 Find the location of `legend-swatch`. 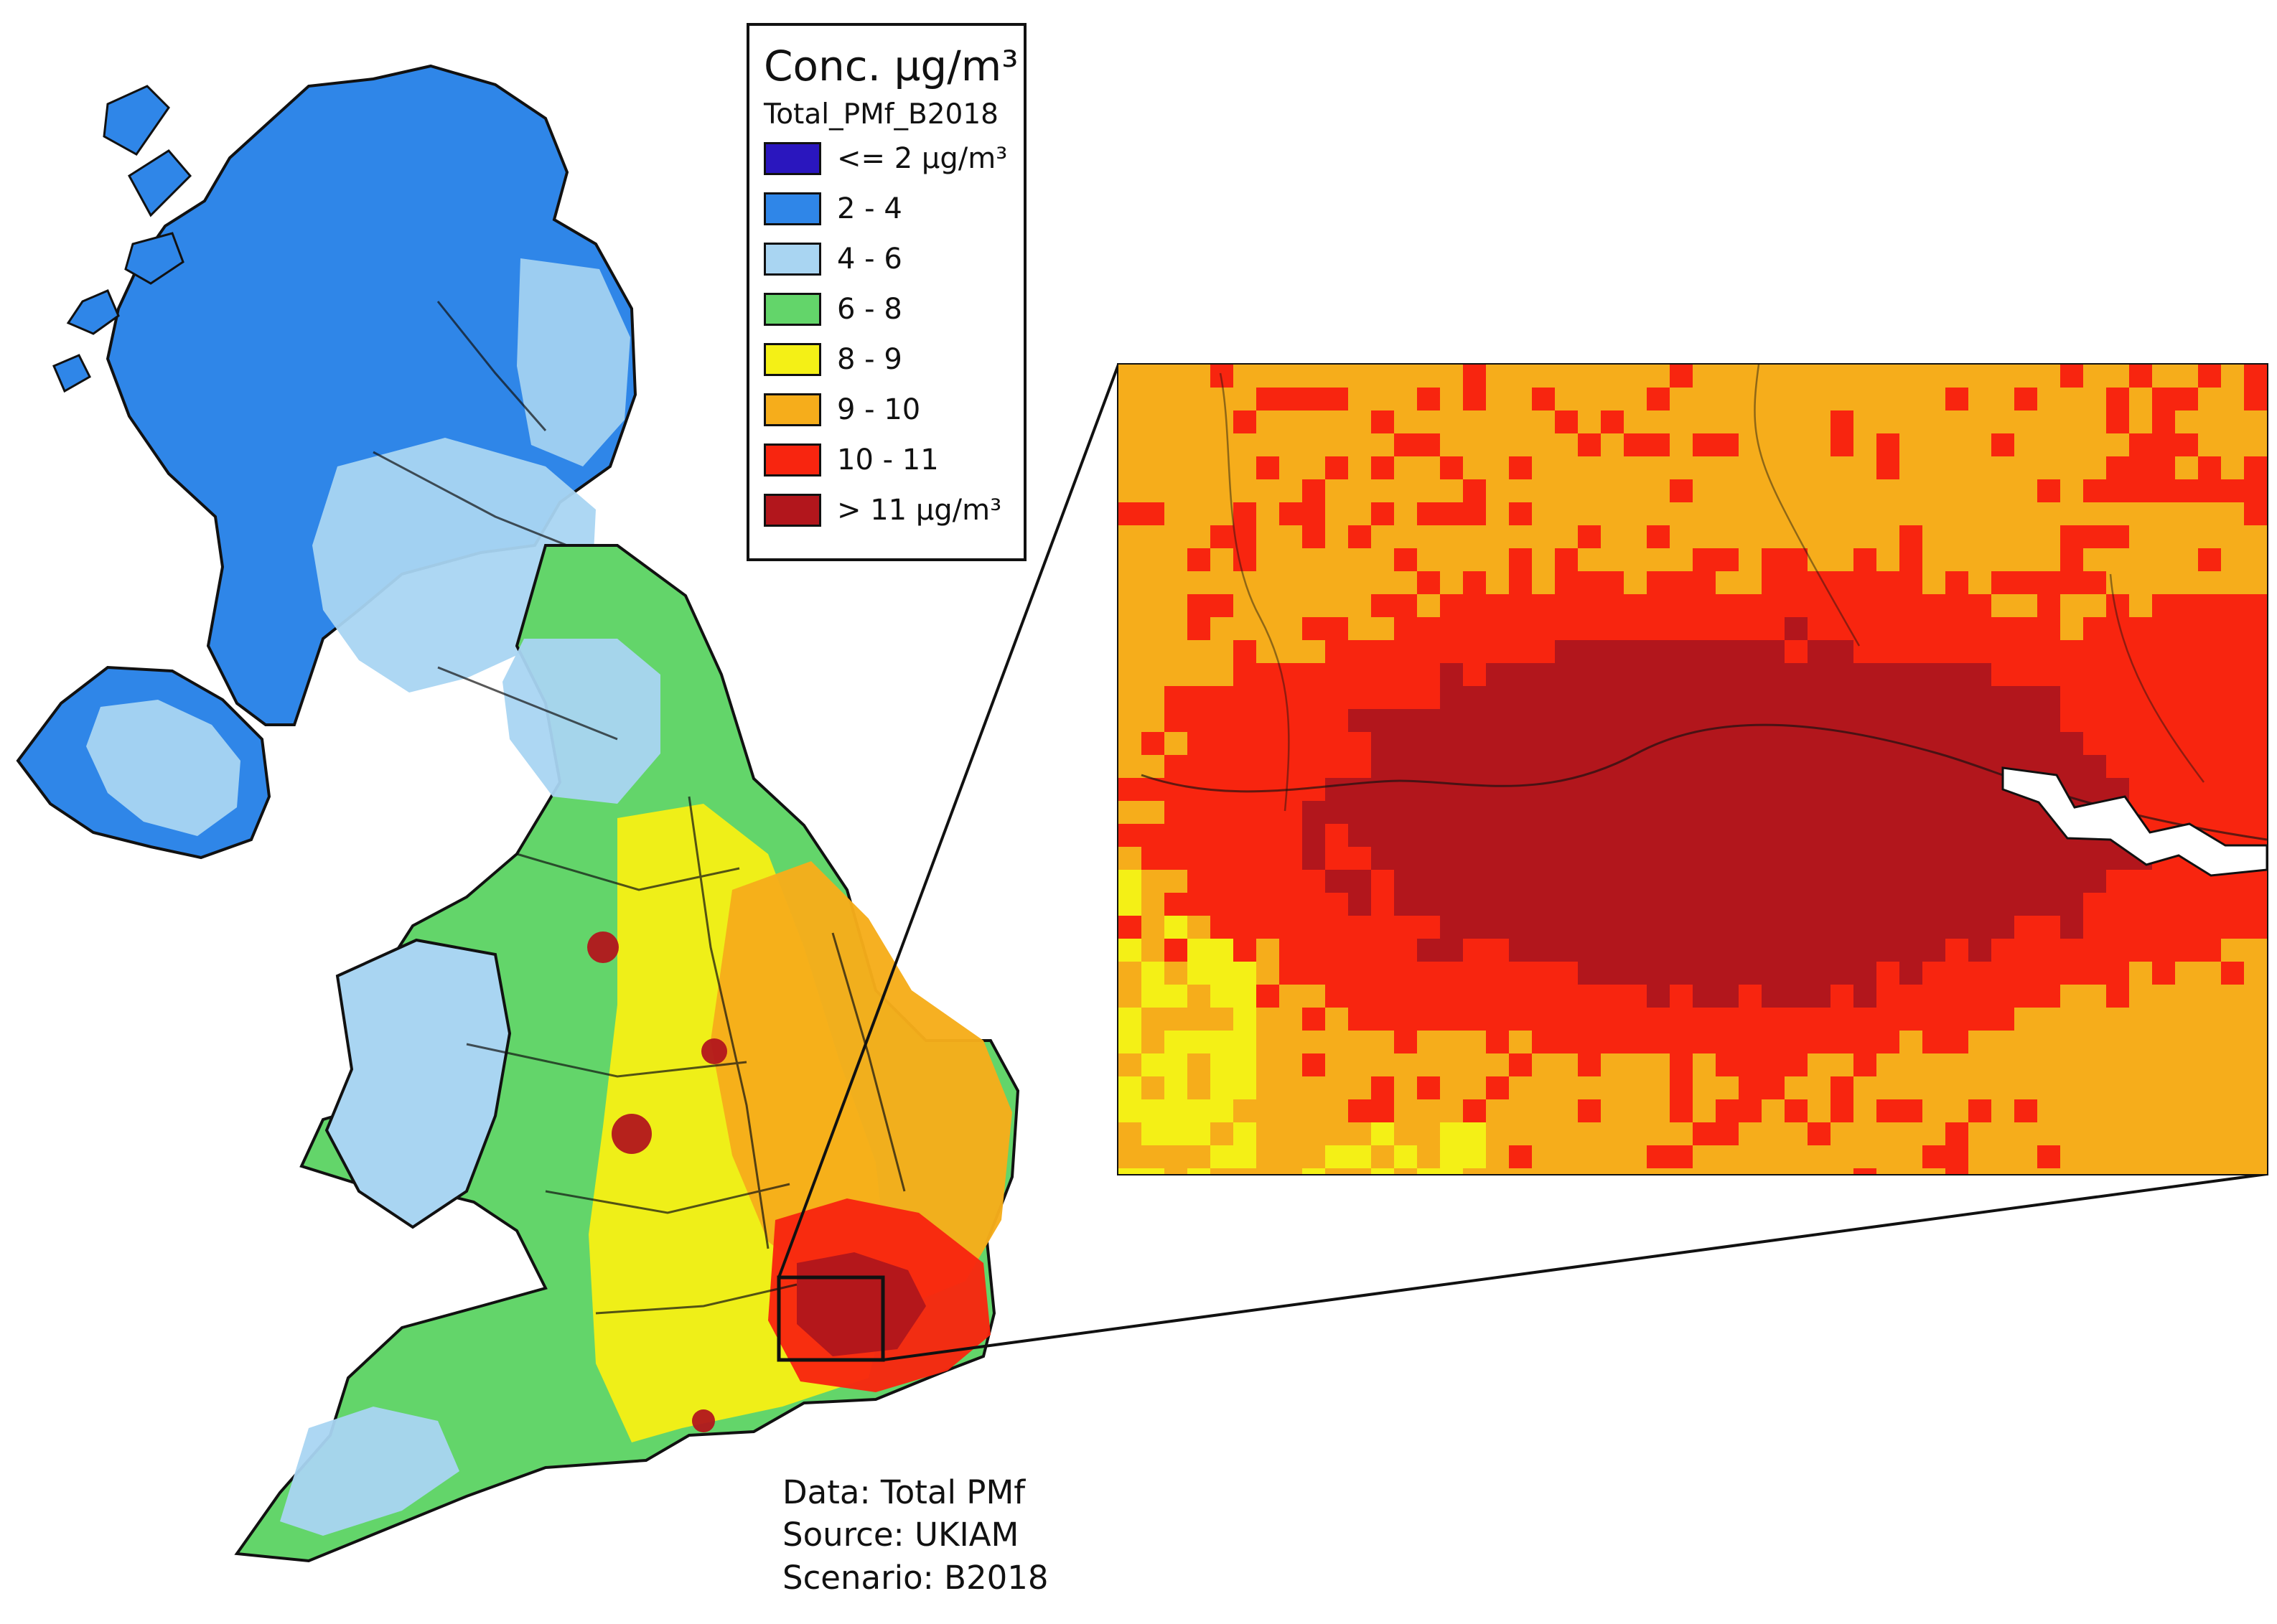

legend-swatch is located at coordinates (792, 158).